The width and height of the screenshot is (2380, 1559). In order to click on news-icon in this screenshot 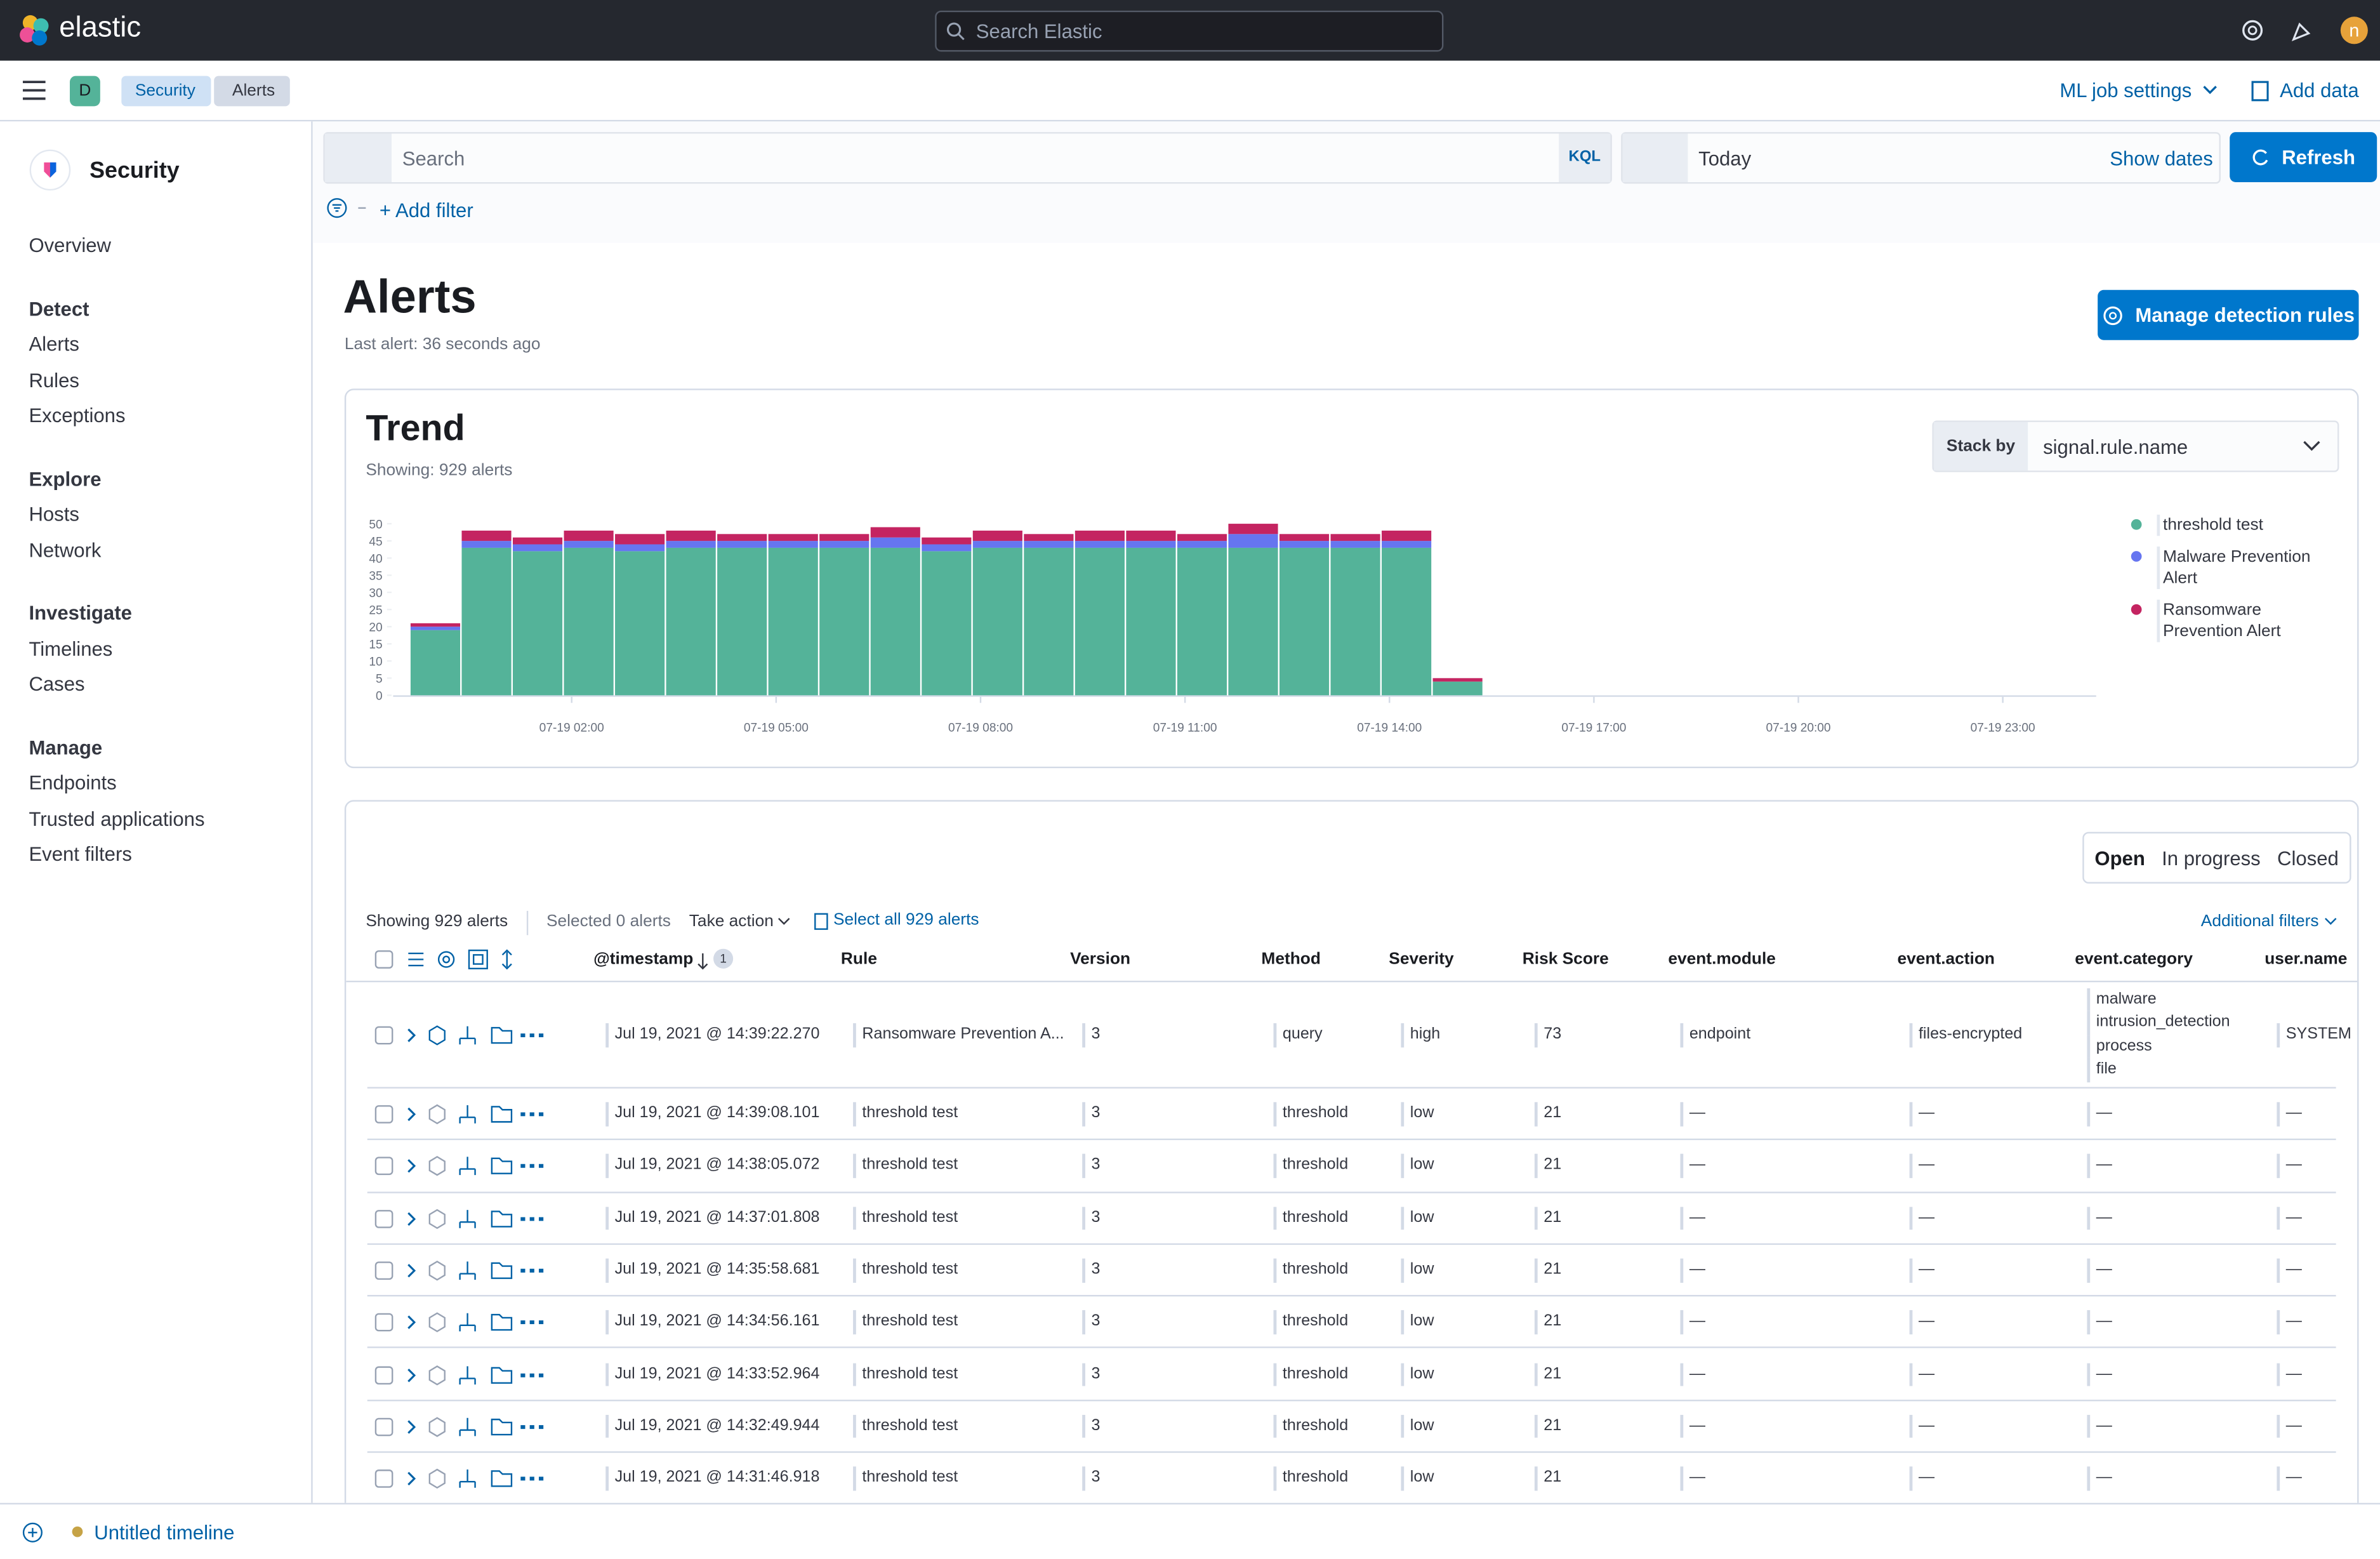, I will do `click(2303, 30)`.